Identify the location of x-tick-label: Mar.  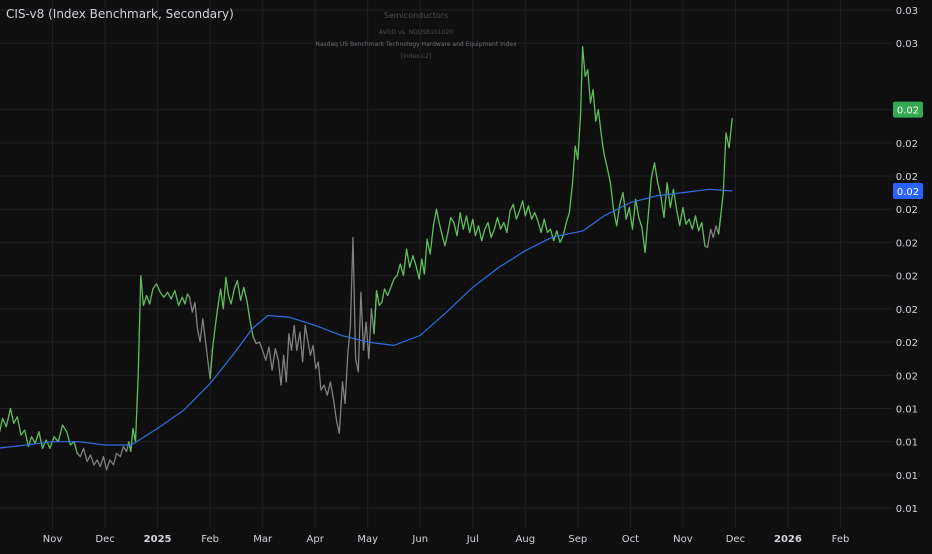
(263, 539).